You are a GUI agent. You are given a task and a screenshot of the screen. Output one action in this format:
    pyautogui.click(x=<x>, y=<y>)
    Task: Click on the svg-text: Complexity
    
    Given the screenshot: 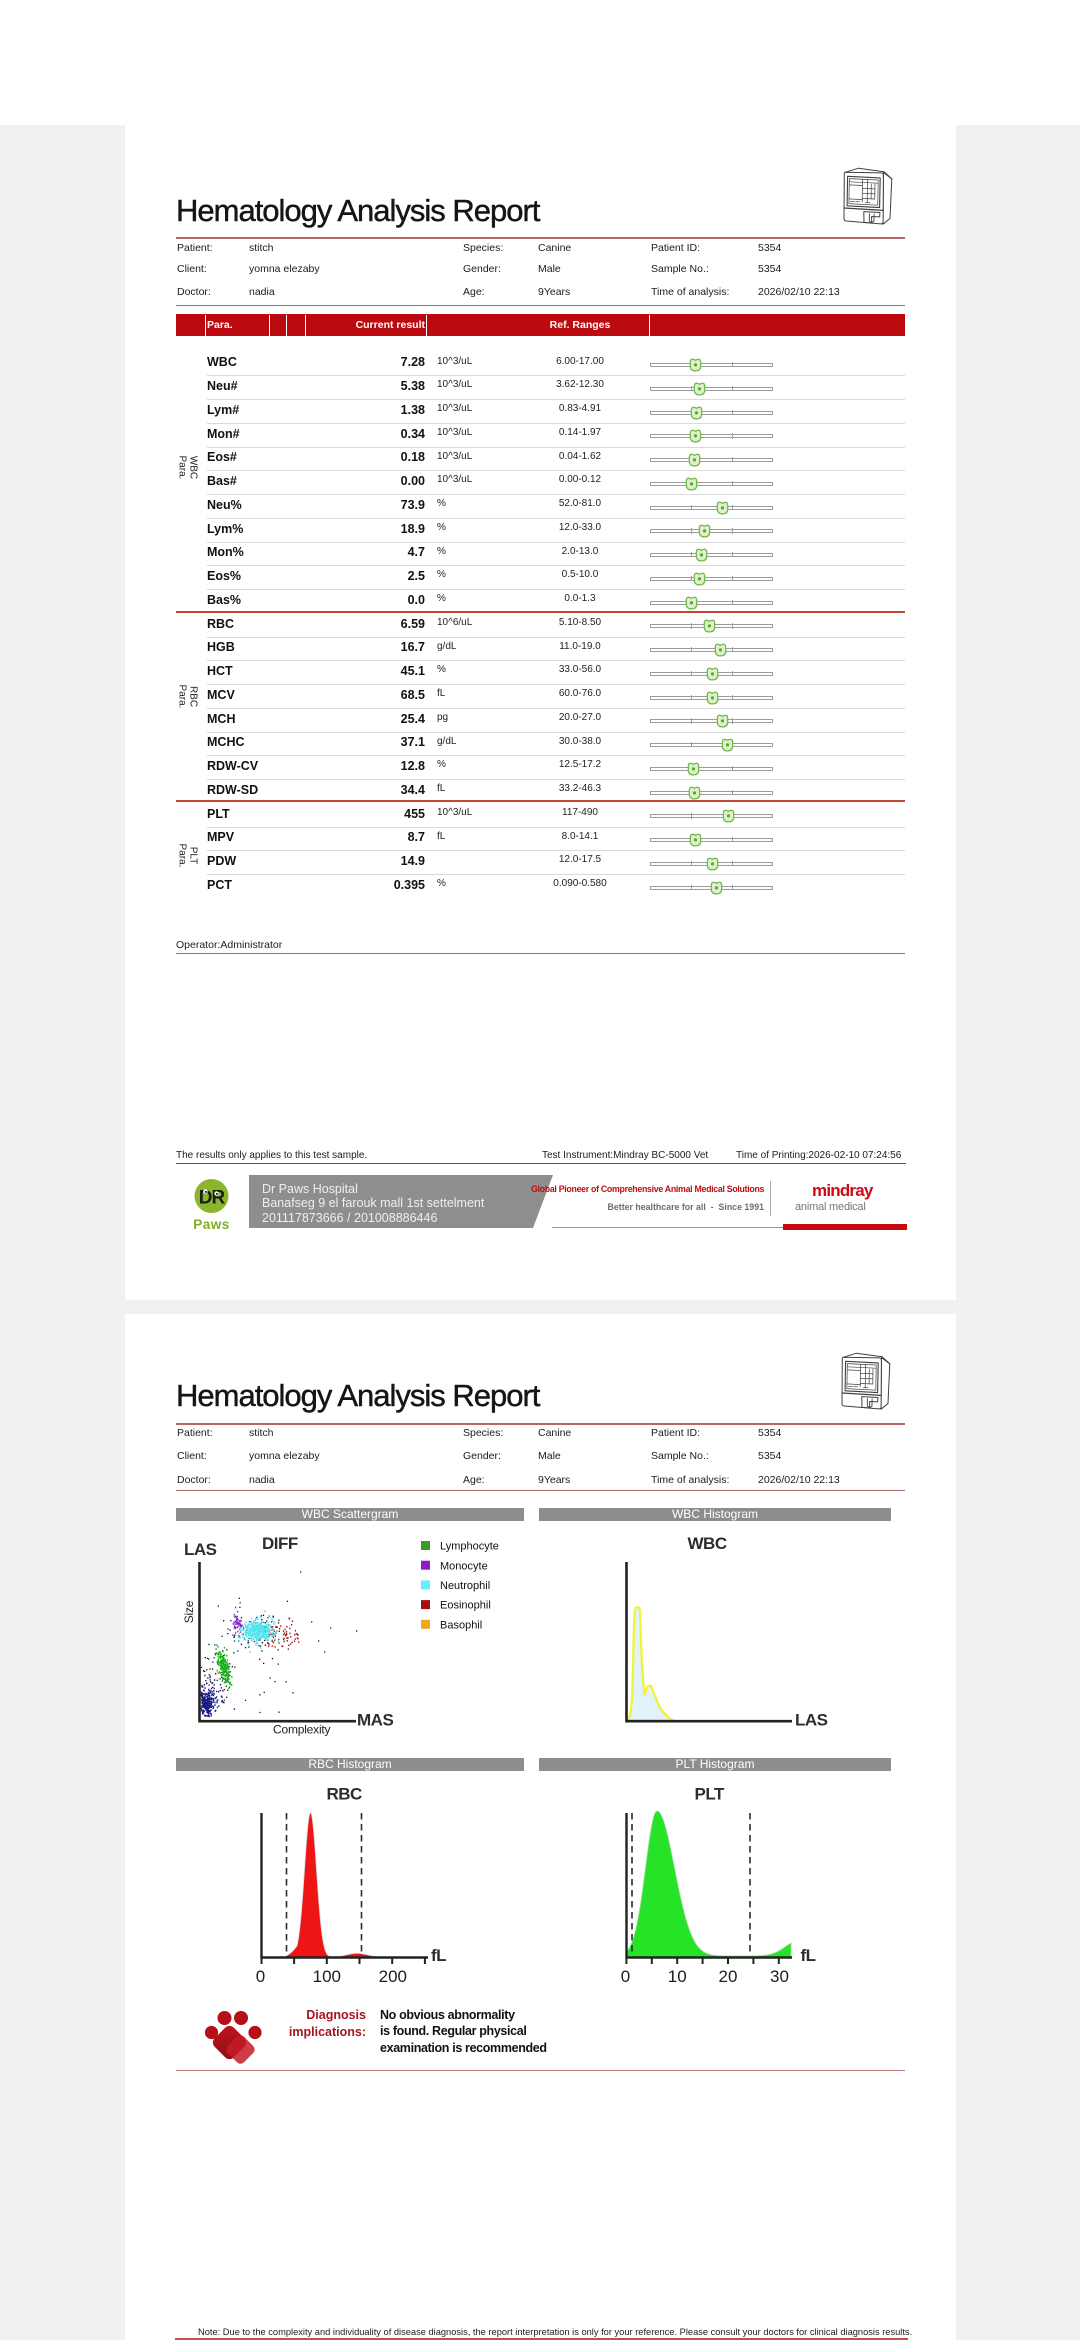 What is the action you would take?
    pyautogui.click(x=302, y=1730)
    